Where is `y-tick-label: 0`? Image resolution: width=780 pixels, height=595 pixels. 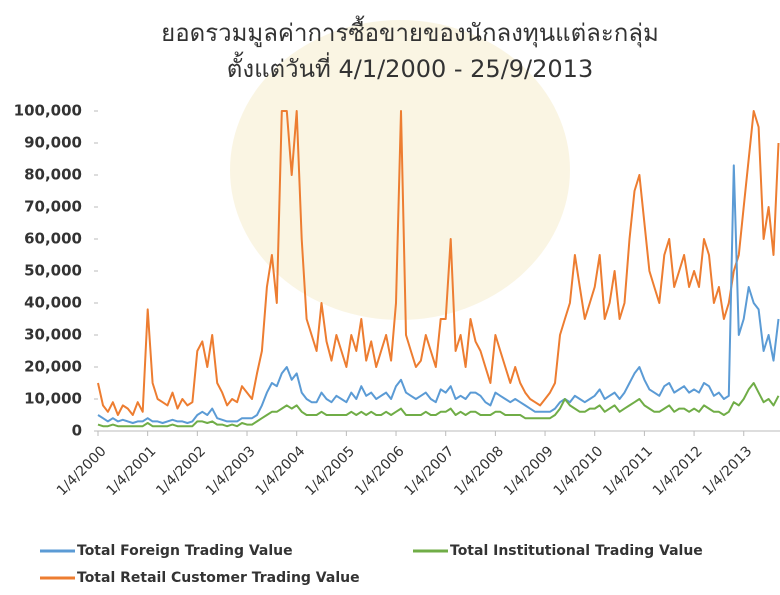 y-tick-label: 0 is located at coordinates (77, 431).